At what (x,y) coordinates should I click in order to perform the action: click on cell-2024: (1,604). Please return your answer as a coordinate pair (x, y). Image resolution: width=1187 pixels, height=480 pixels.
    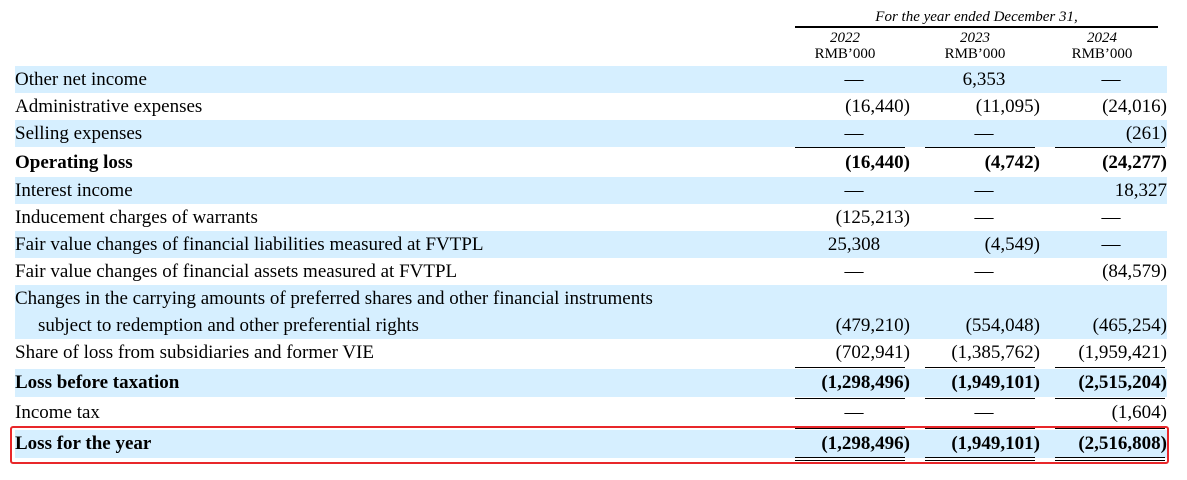
    Looking at the image, I should click on (1139, 412).